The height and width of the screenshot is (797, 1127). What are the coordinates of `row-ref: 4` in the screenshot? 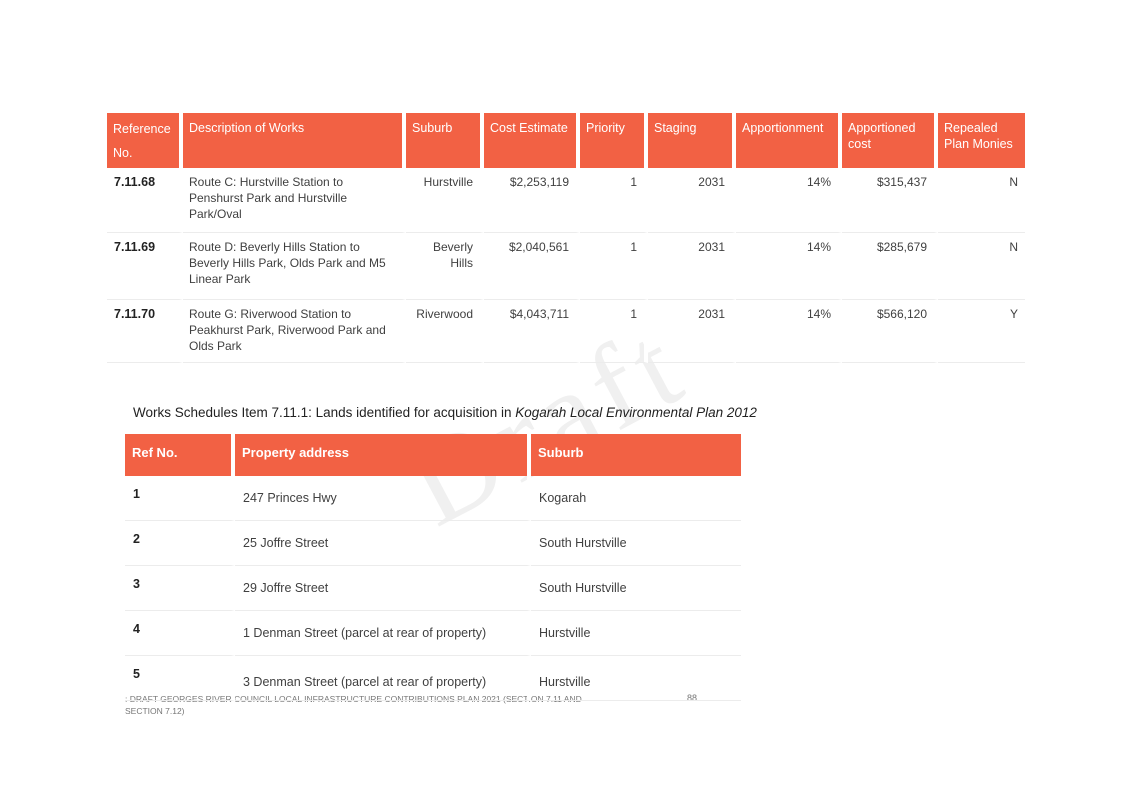 It's located at (180, 633).